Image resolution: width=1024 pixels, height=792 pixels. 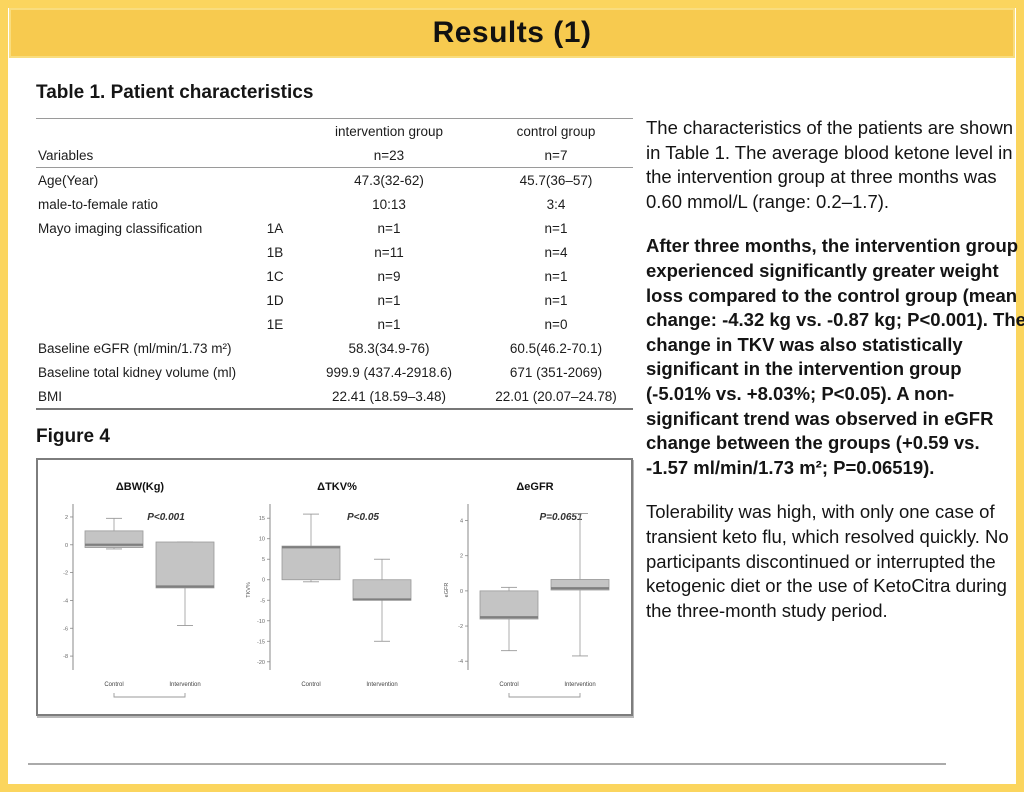 What do you see at coordinates (562, 517) in the screenshot?
I see `svg-text: P=0.0651` at bounding box center [562, 517].